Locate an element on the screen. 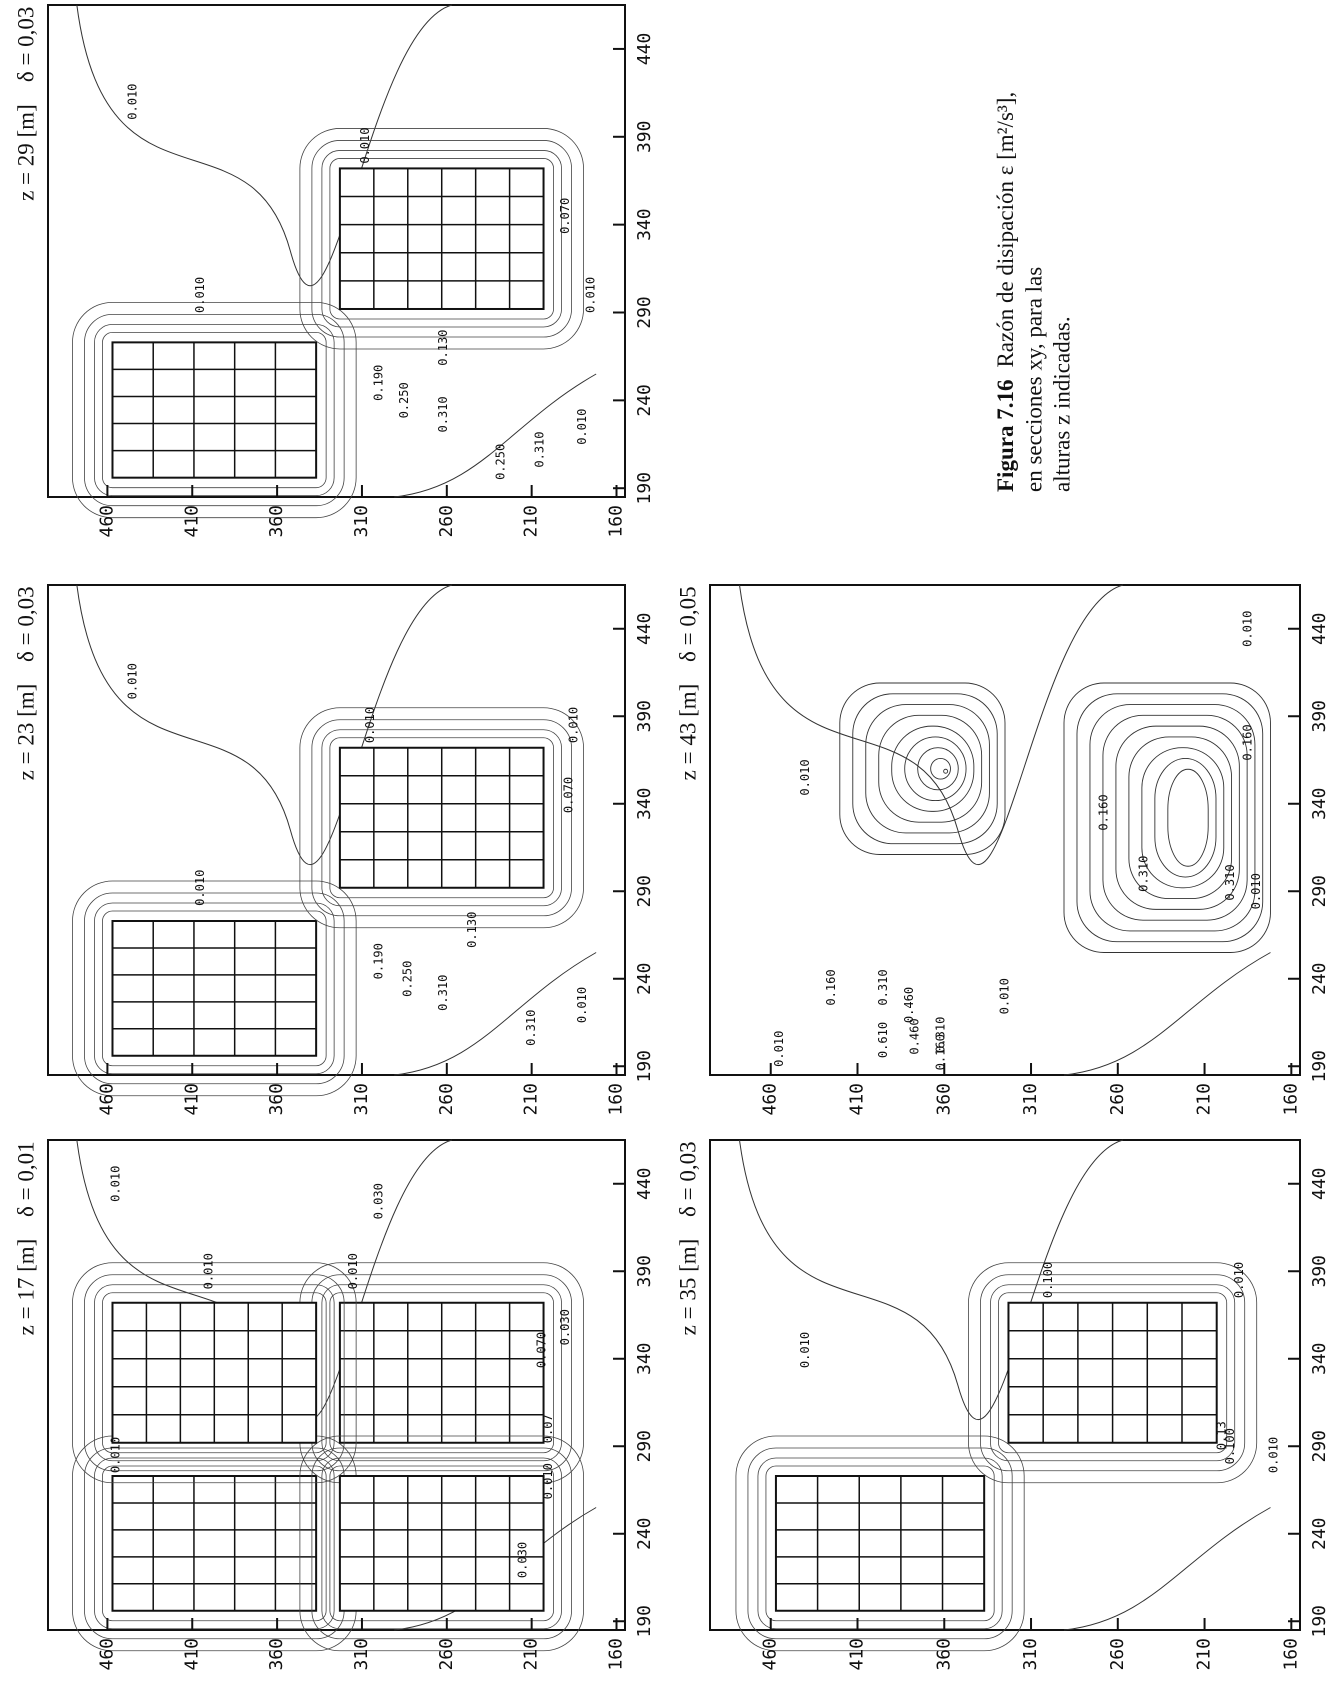  panel-height-label: z = 23 [m] is located at coordinates (25, 732).